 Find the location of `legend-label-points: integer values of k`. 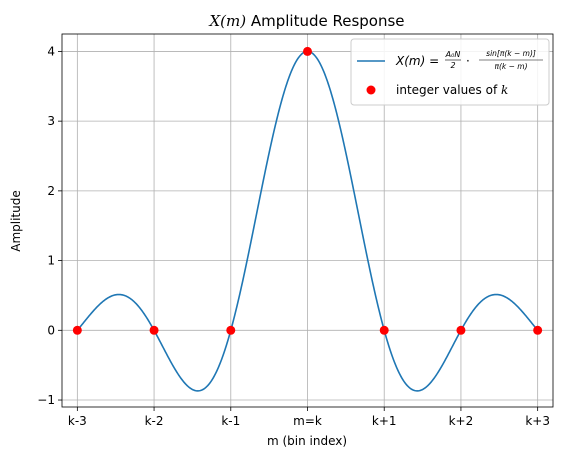

legend-label-points: integer values of k is located at coordinates (452, 90).